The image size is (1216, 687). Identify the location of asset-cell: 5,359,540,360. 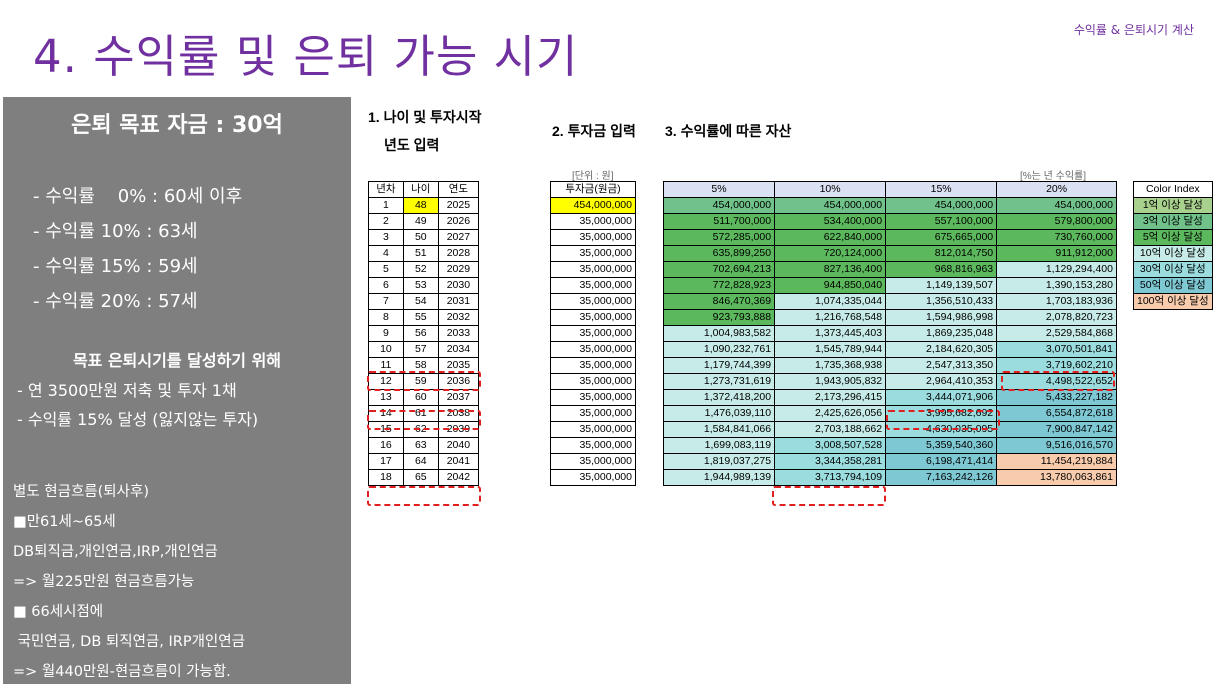
(941, 445).